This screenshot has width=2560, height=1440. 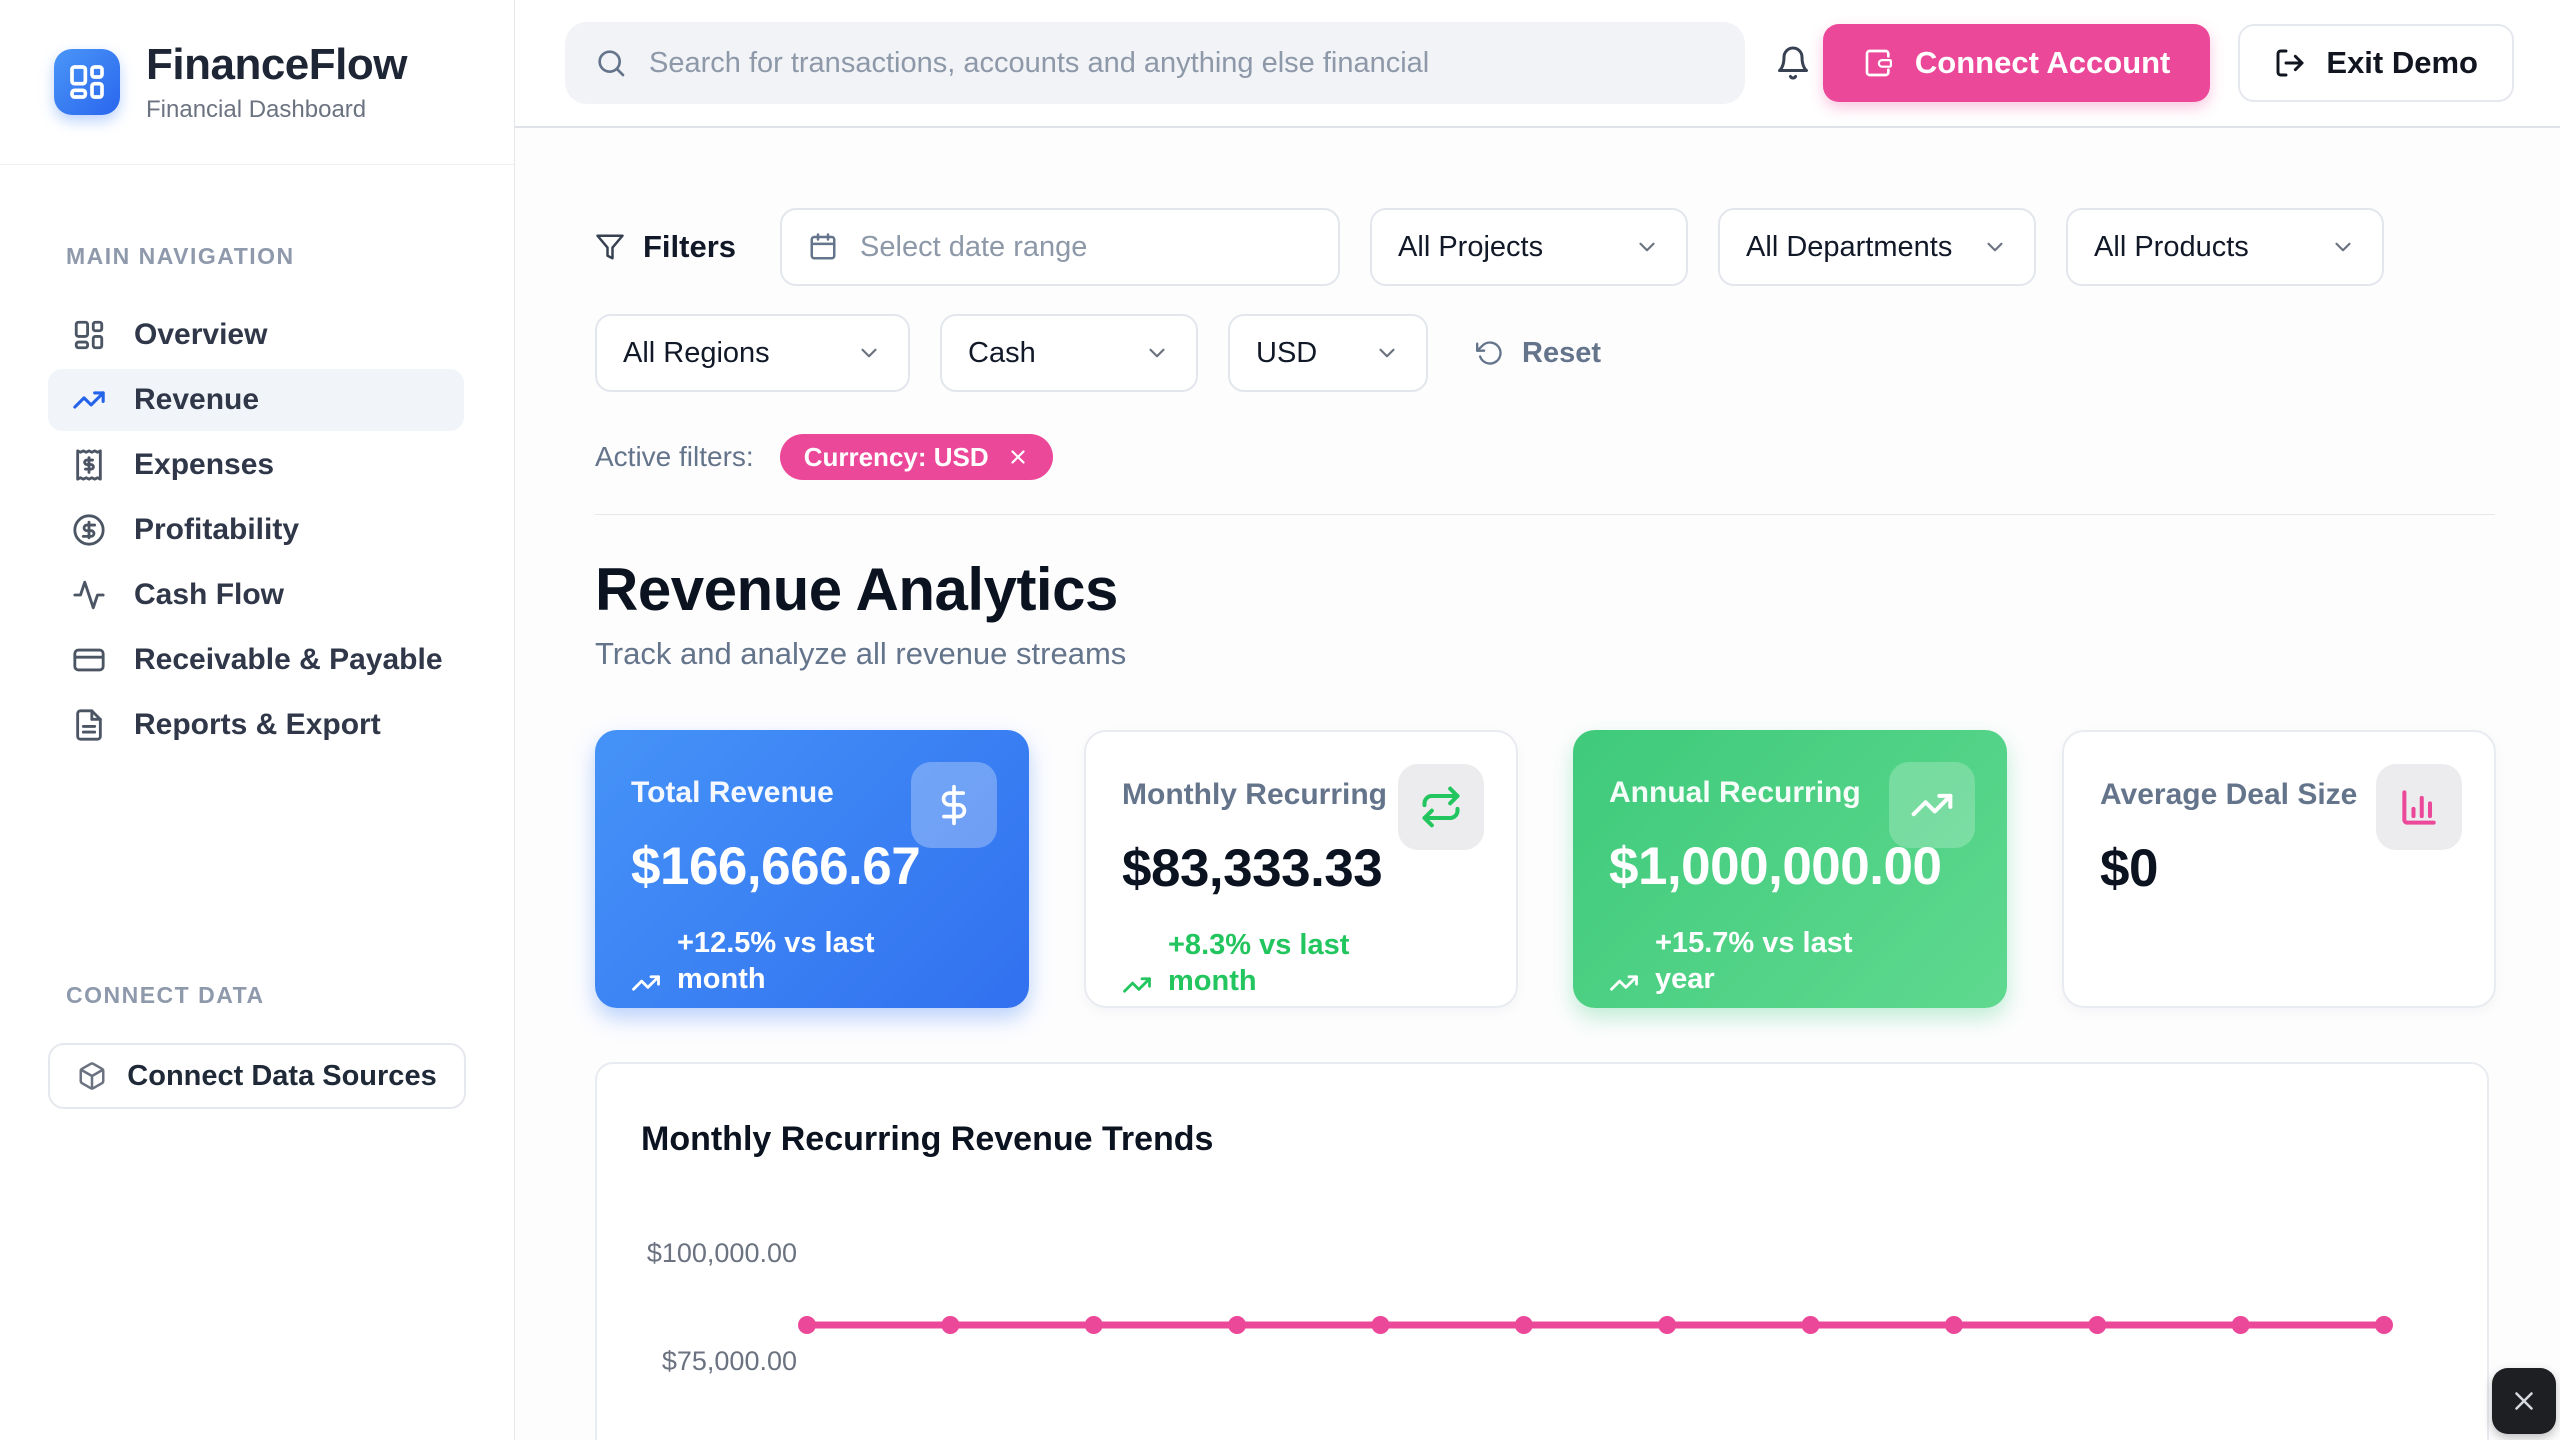 What do you see at coordinates (1538, 353) in the screenshot?
I see `reset-filters-button: Reset` at bounding box center [1538, 353].